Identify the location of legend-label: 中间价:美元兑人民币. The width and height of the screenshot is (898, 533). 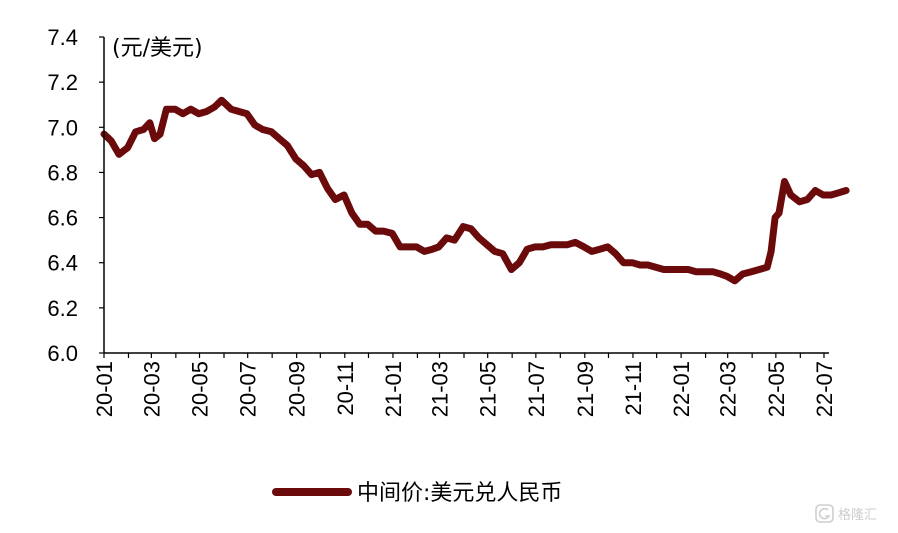
(459, 493).